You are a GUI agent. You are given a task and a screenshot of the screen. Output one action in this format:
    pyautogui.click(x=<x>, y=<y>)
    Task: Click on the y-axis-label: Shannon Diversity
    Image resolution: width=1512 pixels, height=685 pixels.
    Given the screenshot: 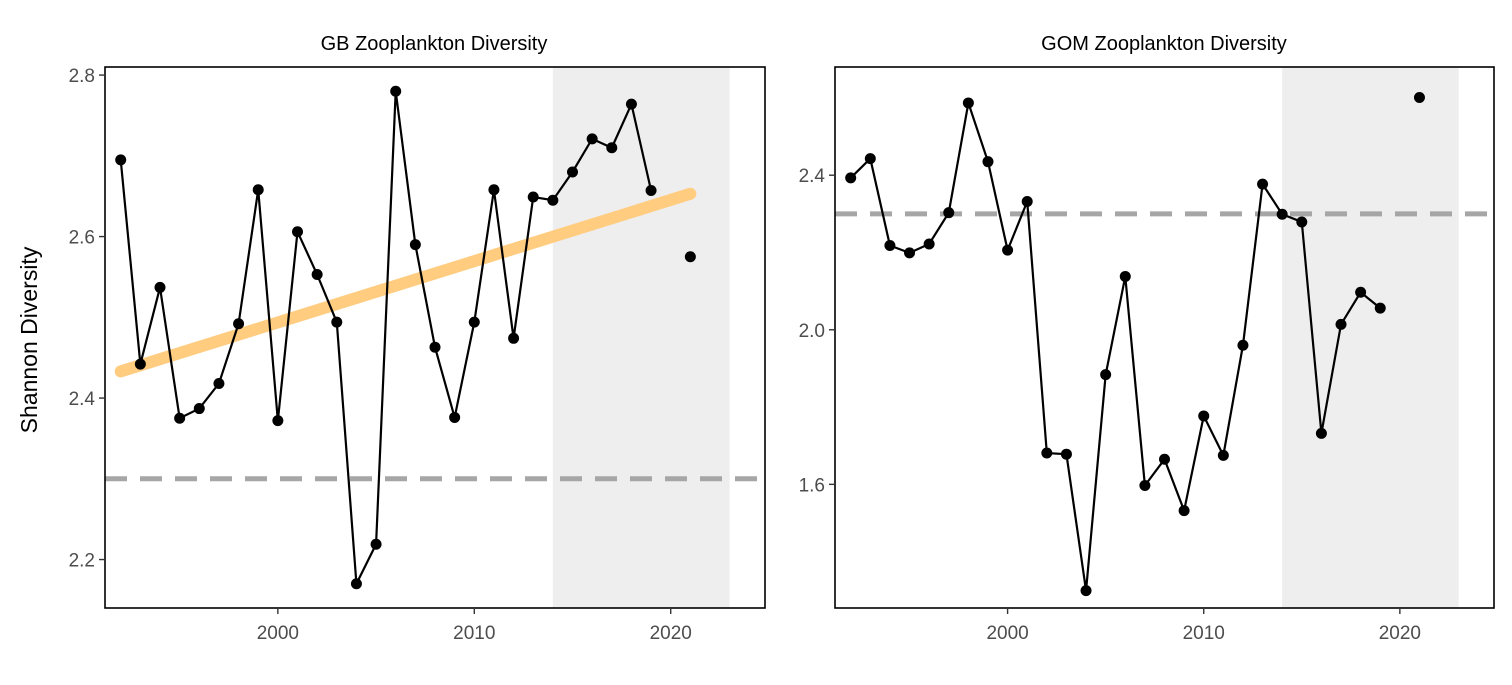 What is the action you would take?
    pyautogui.click(x=29, y=339)
    